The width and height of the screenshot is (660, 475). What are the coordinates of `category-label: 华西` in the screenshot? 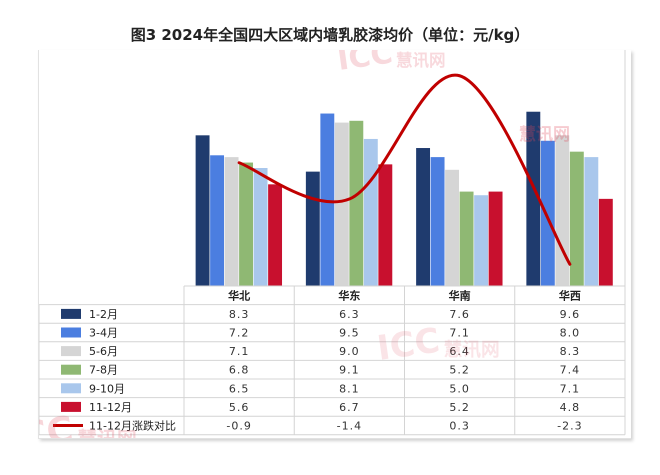 It's located at (570, 296).